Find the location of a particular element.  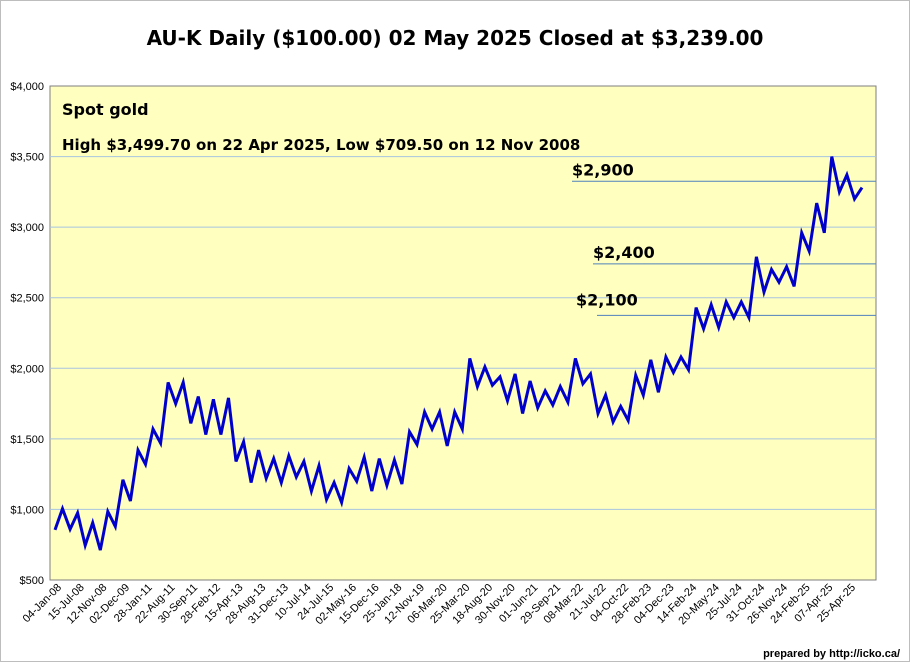

reference-lines: $2,900 $2,400 $2,100 is located at coordinates (724, 238).